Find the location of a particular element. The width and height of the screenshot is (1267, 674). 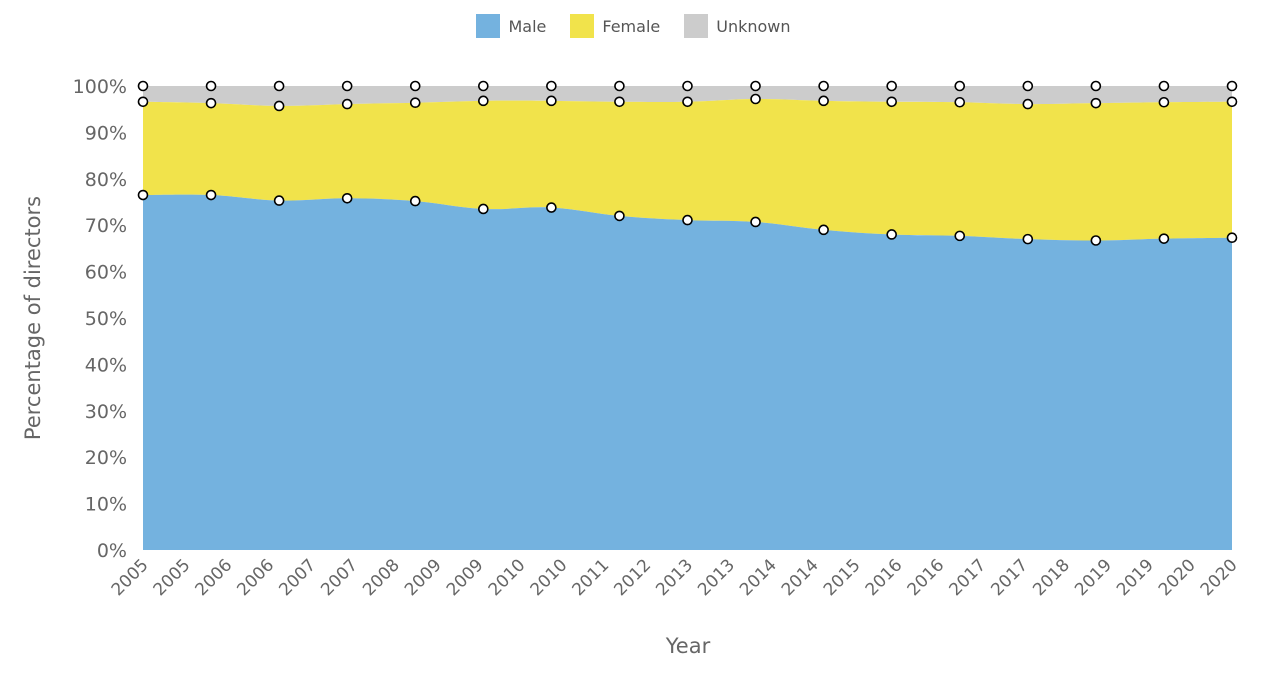

x-tick-label: 2007 is located at coordinates (297, 577).